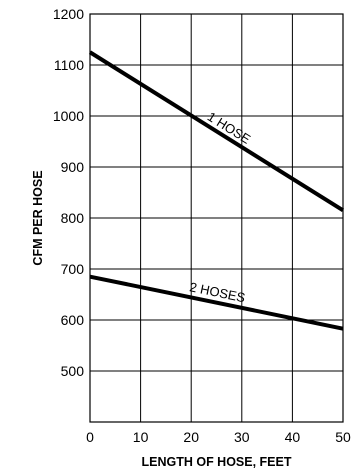 Image resolution: width=364 pixels, height=474 pixels. I want to click on y-tick-1000: 1000, so click(68, 116).